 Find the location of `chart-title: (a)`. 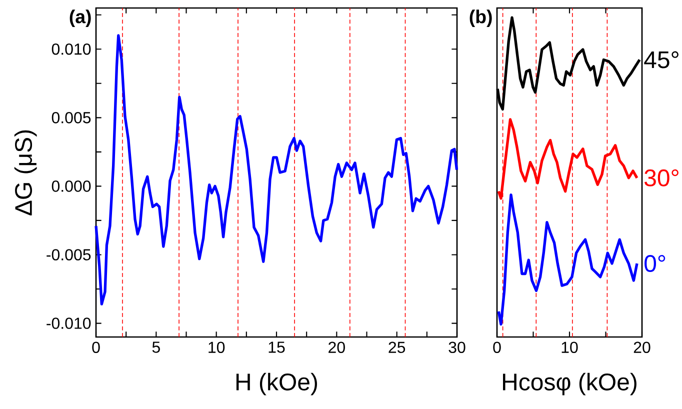

chart-title: (a) is located at coordinates (80, 18).